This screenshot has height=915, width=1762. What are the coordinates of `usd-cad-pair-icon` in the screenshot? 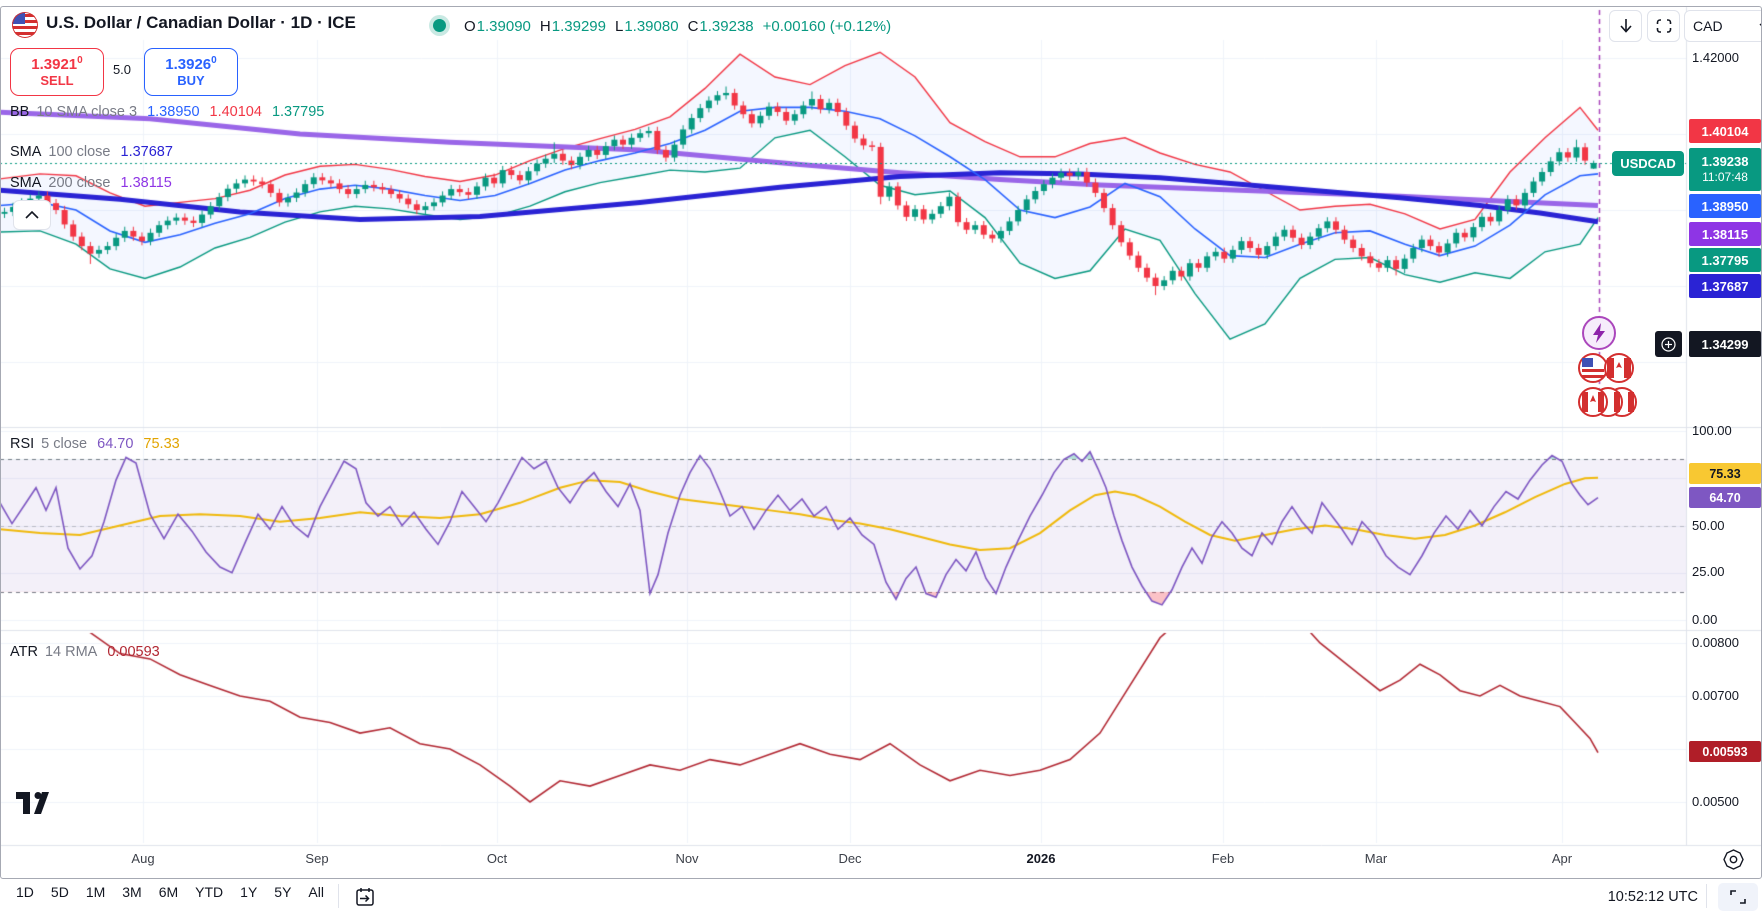 It's located at (1607, 368).